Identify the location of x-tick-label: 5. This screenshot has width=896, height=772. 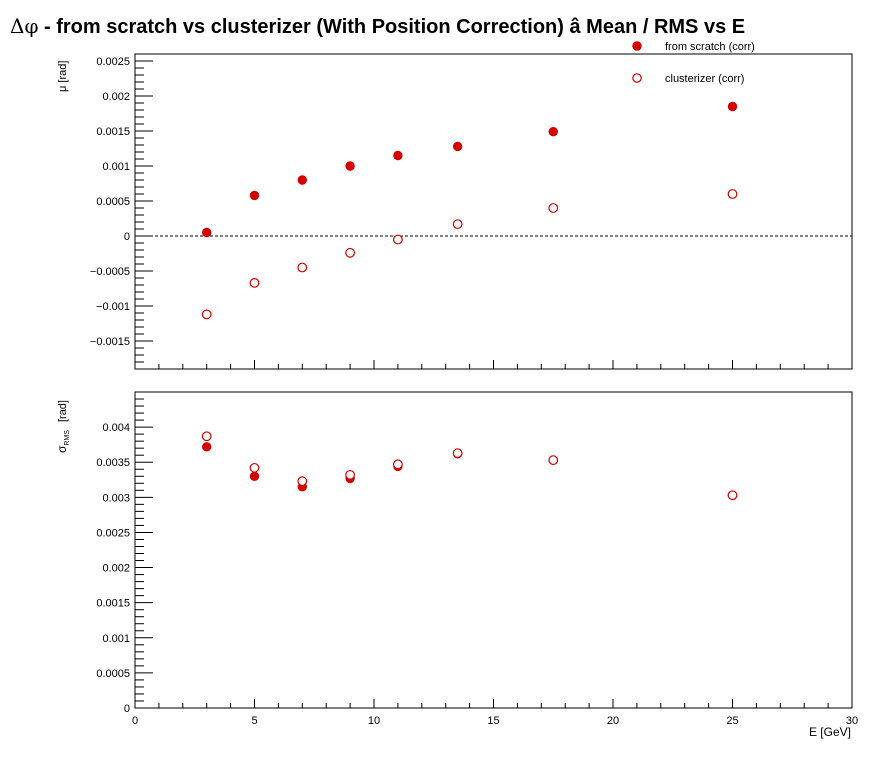
(254, 721).